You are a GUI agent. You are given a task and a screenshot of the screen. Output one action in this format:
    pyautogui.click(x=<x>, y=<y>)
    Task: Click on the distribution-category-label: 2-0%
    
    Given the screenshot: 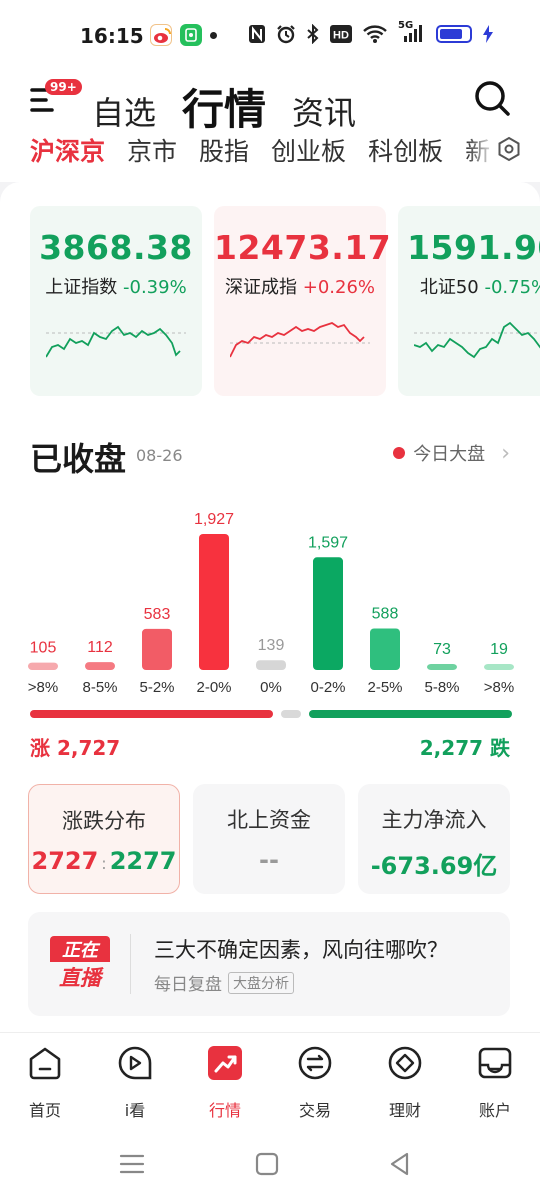 What is the action you would take?
    pyautogui.click(x=213, y=687)
    